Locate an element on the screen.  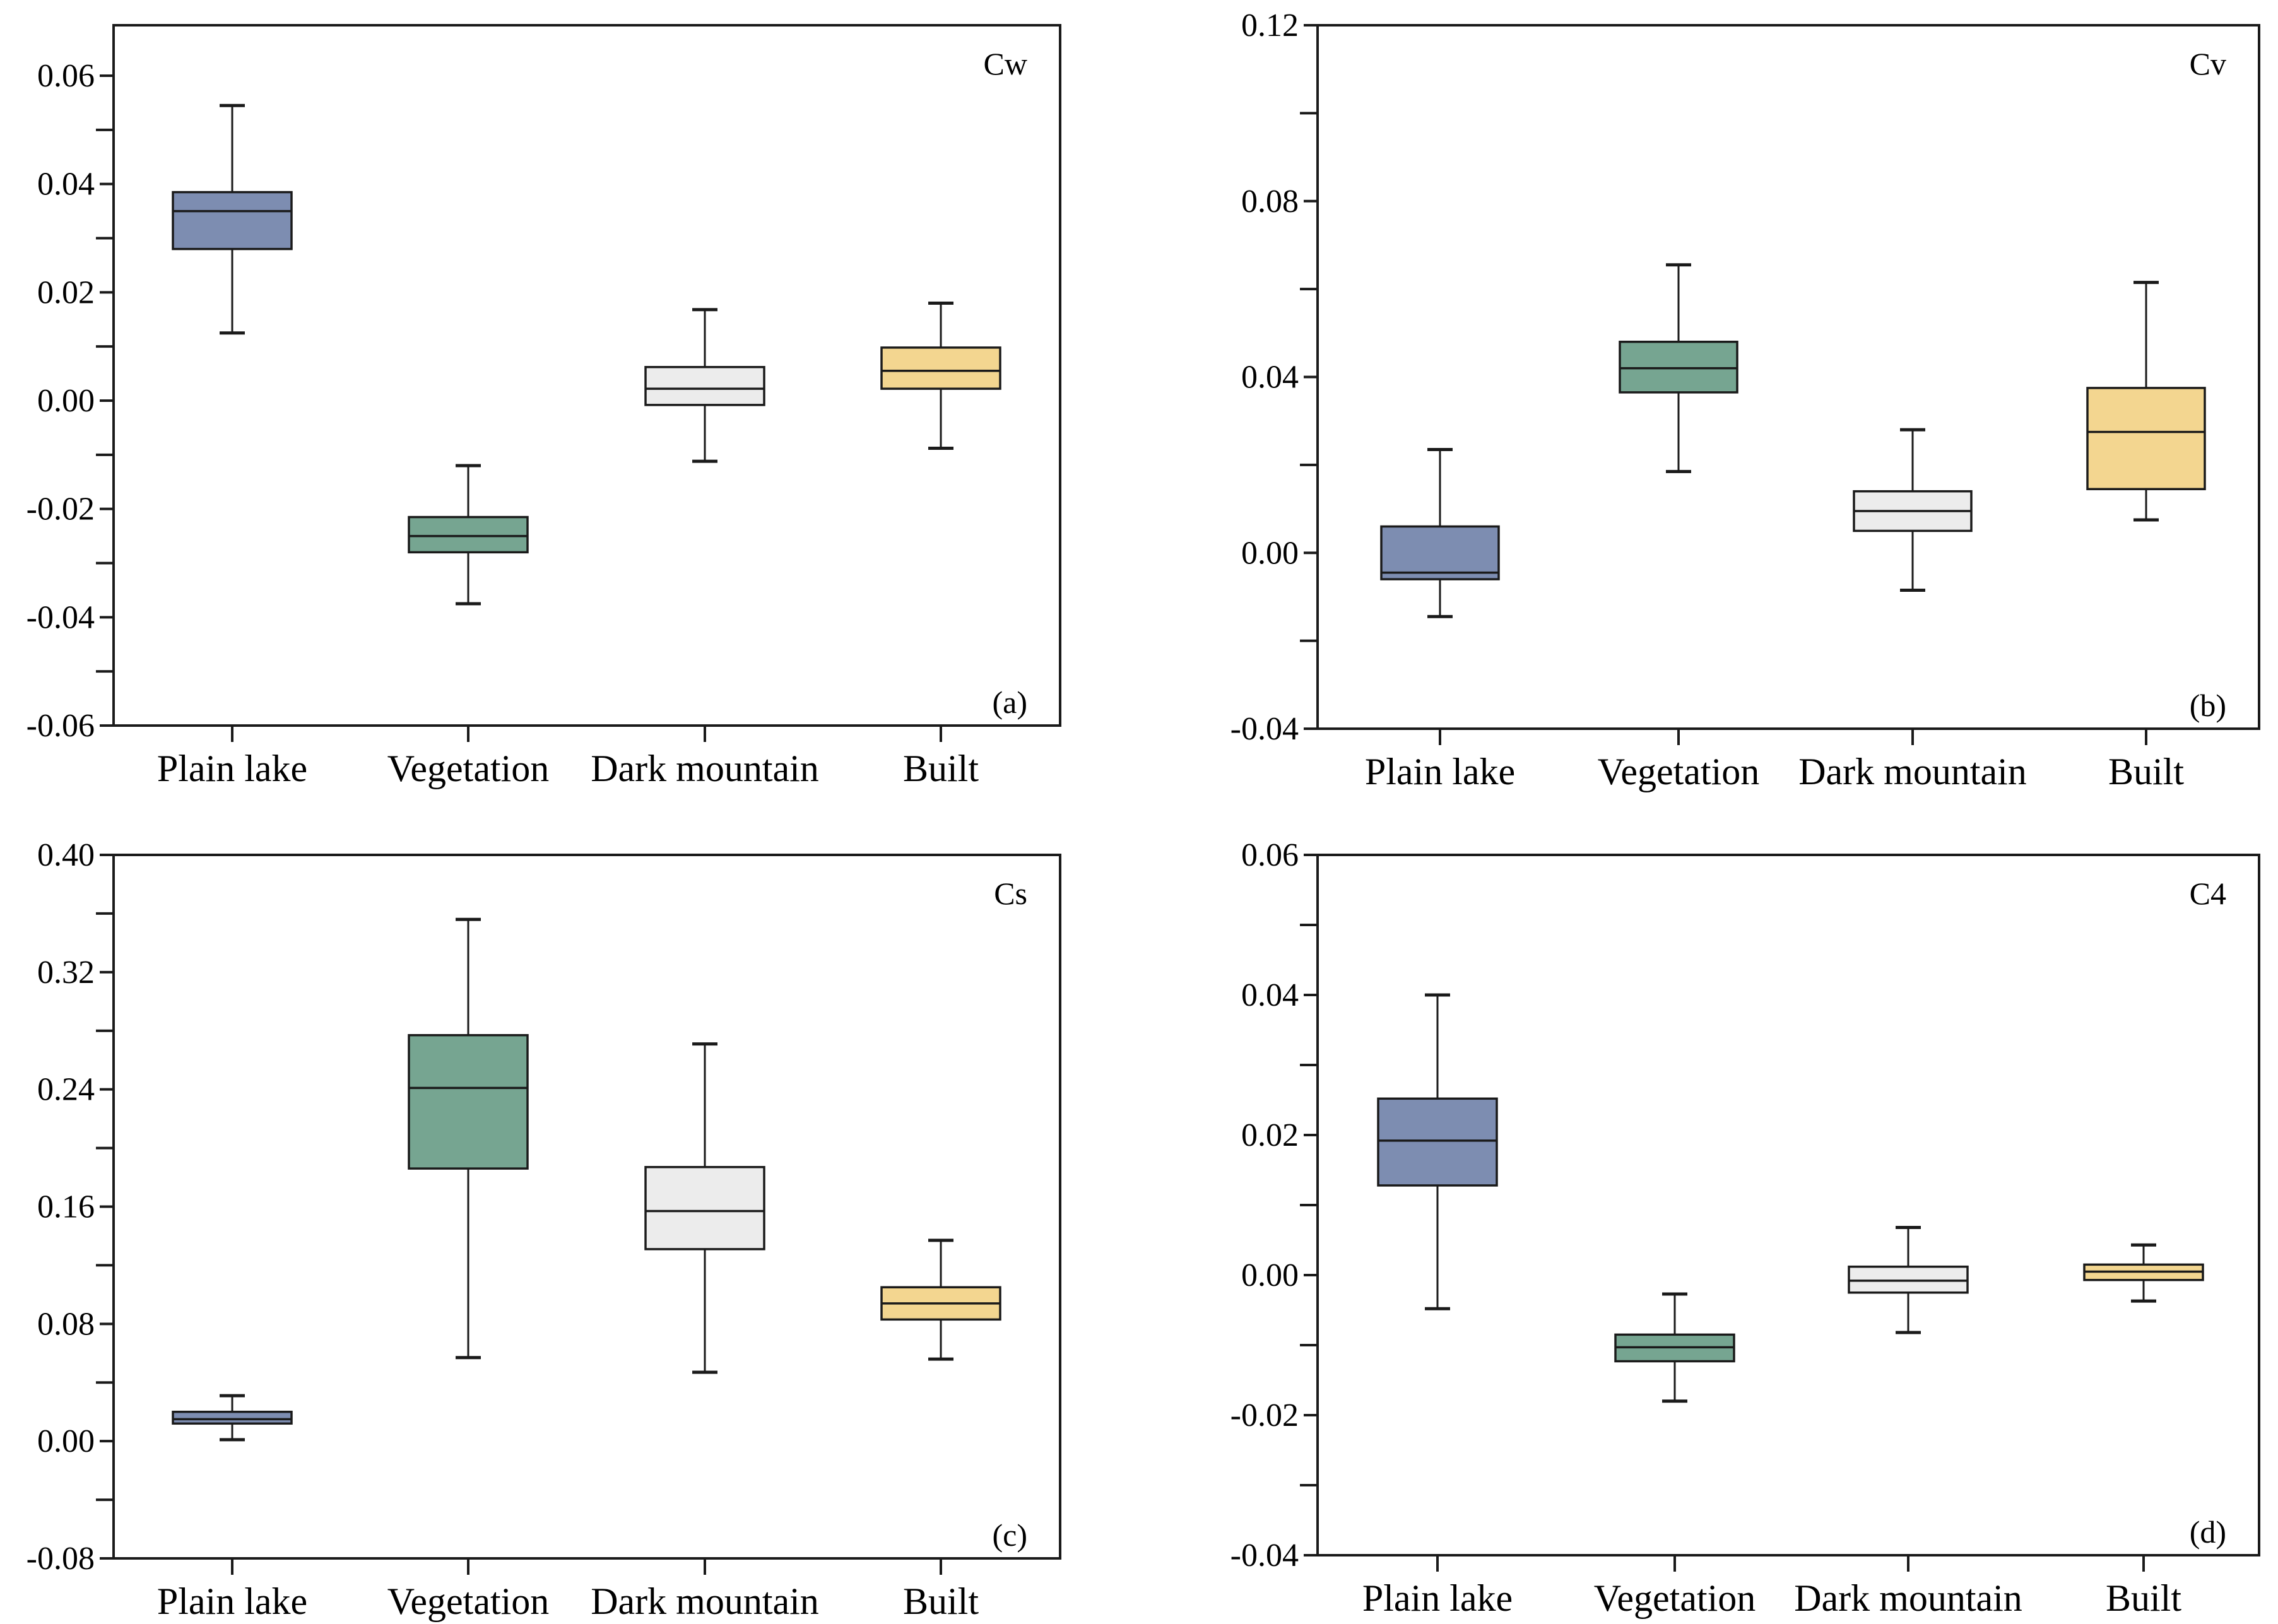
y-tick-label: 0.40 is located at coordinates (66, 855).